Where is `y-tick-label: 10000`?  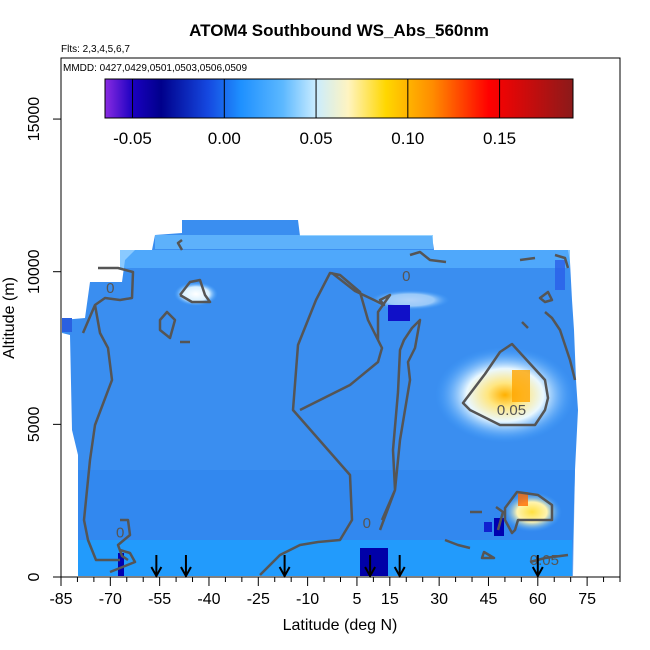
y-tick-label: 10000 is located at coordinates (34, 271).